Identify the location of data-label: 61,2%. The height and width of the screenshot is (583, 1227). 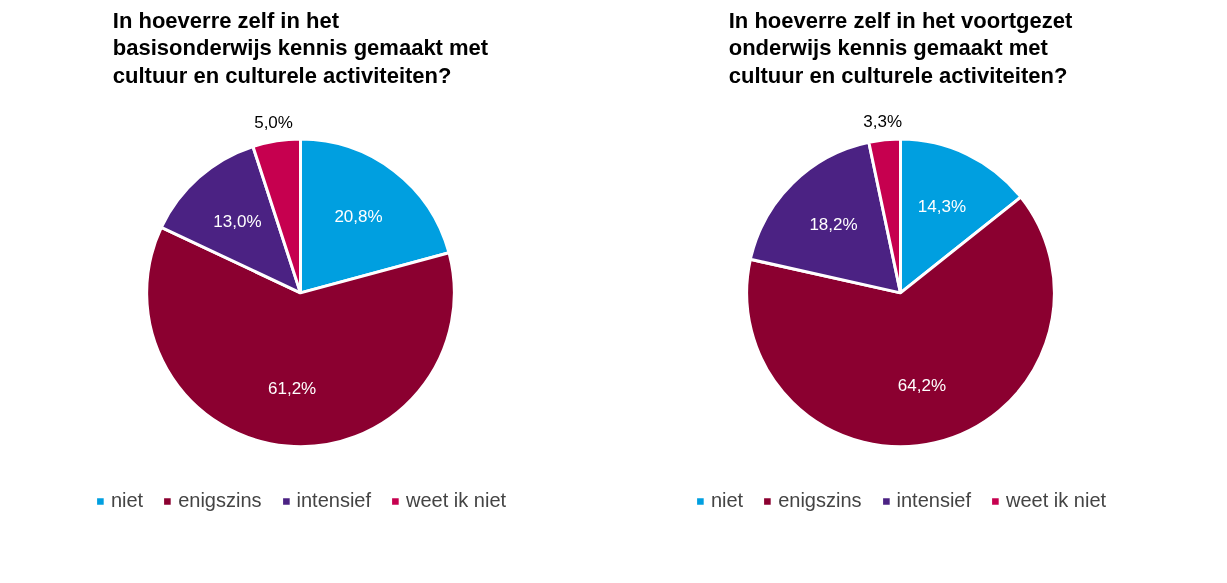
(292, 388).